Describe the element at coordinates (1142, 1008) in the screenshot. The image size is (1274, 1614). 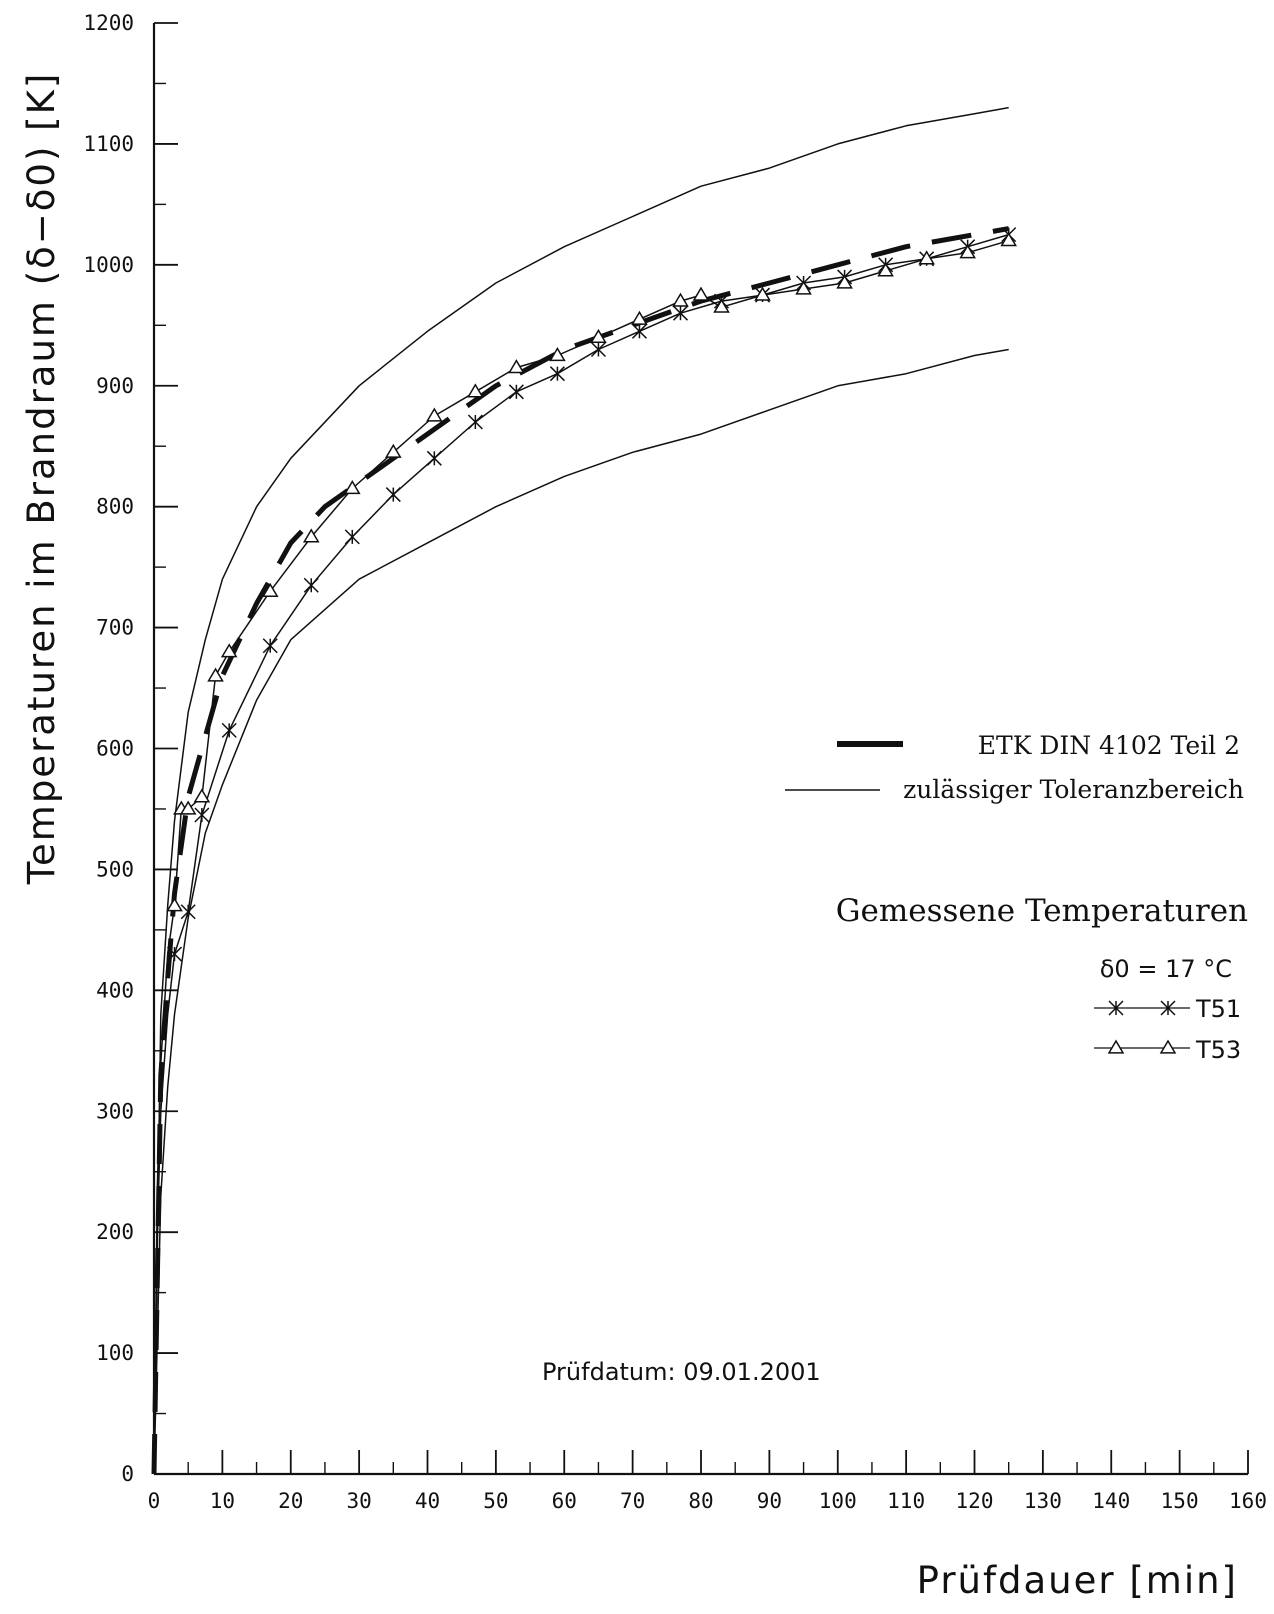
I see `legend-t51-markers` at that location.